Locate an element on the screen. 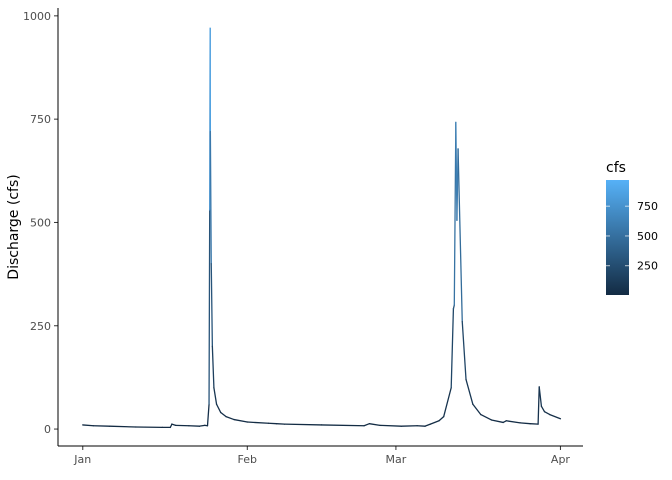 The width and height of the screenshot is (672, 480). colorbar-legend: cfs 250 500 750 is located at coordinates (632, 227).